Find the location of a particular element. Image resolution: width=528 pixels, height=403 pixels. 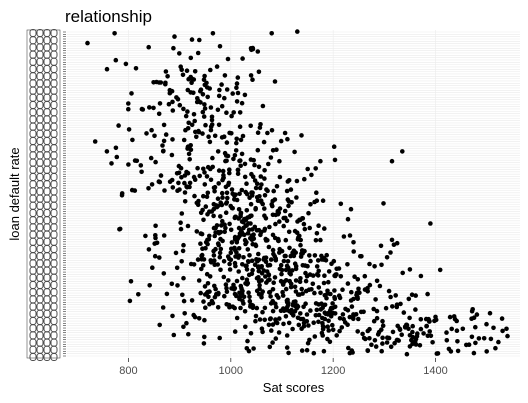

chart-title: relationship is located at coordinates (108, 16).